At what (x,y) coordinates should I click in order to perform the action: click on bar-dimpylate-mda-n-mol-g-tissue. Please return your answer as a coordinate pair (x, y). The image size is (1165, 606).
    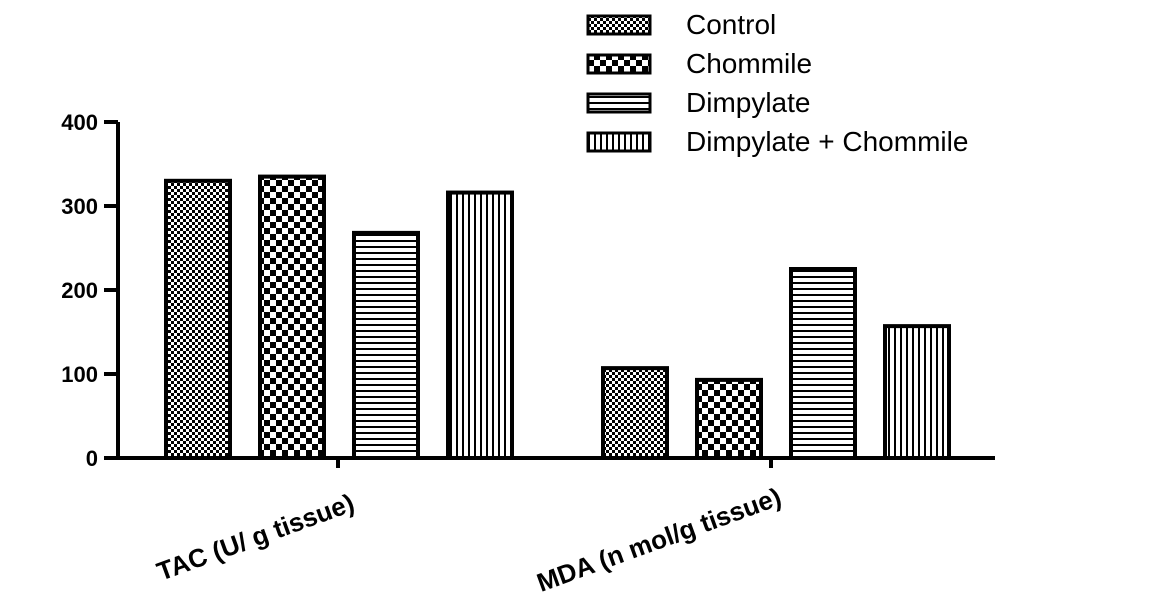
    Looking at the image, I should click on (823, 363).